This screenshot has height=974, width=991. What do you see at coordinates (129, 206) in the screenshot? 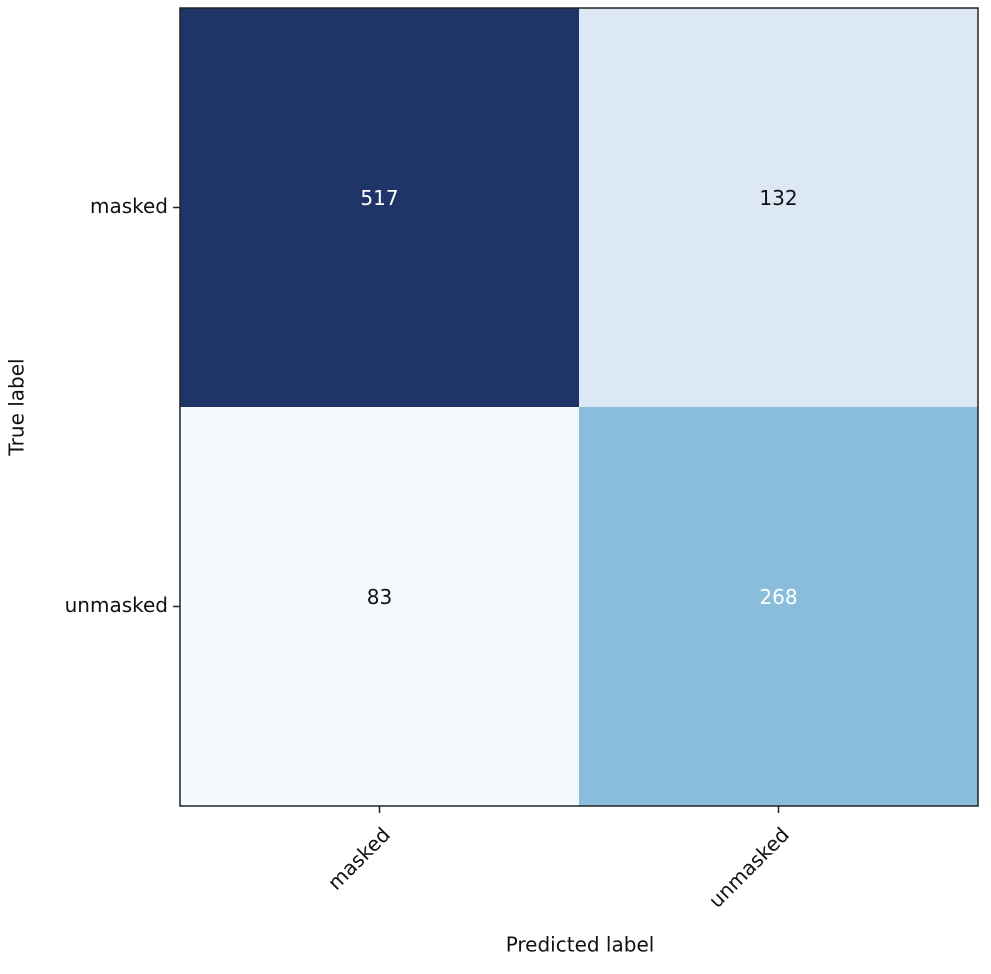
I see `y-tick-label: masked` at bounding box center [129, 206].